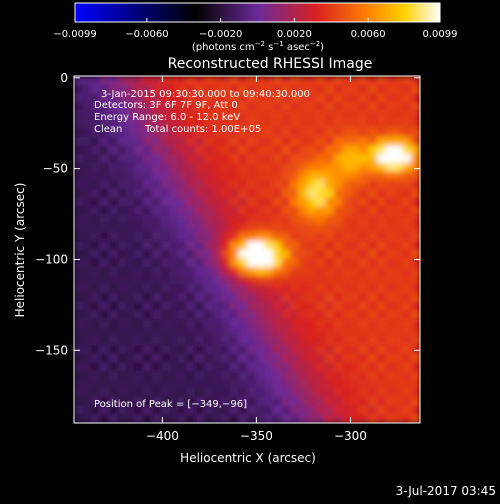  I want to click on footer-timestamp: 3-Jul-2017 03:45, so click(446, 491).